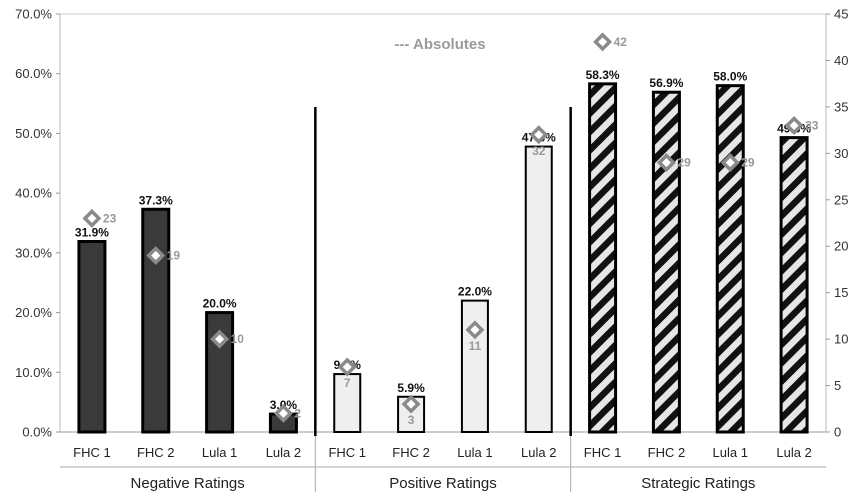 Image resolution: width=854 pixels, height=495 pixels. Describe the element at coordinates (730, 77) in the screenshot. I see `bar-value-label: 58.0%` at that location.